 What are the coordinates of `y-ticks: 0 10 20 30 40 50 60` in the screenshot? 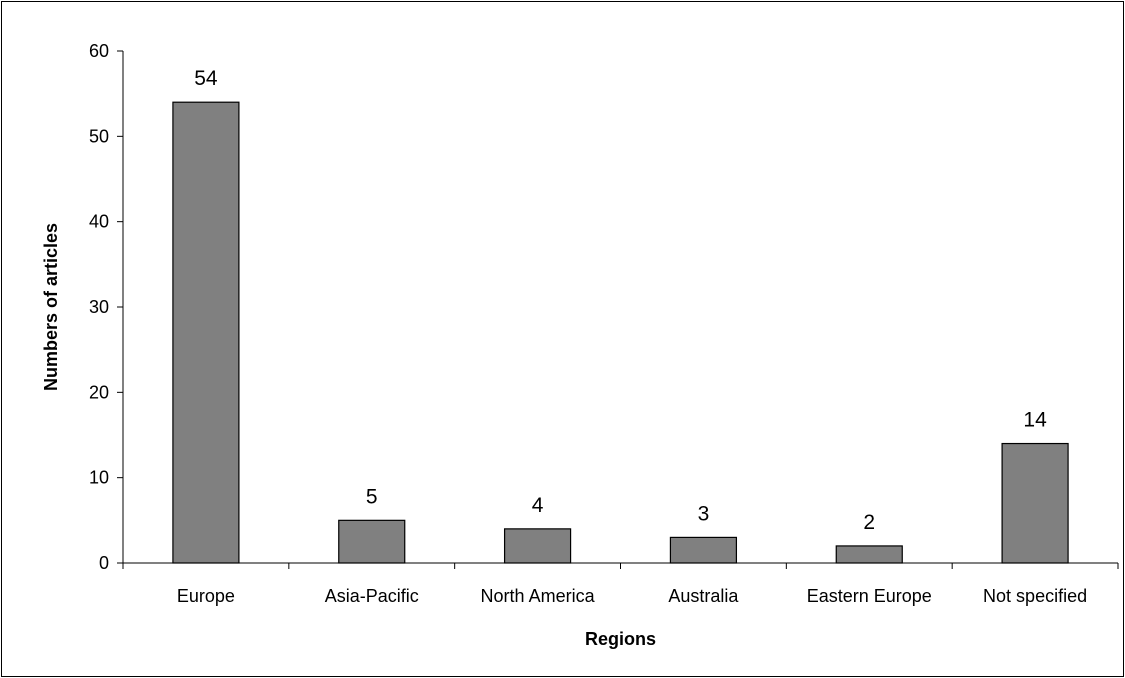 It's located at (106, 307).